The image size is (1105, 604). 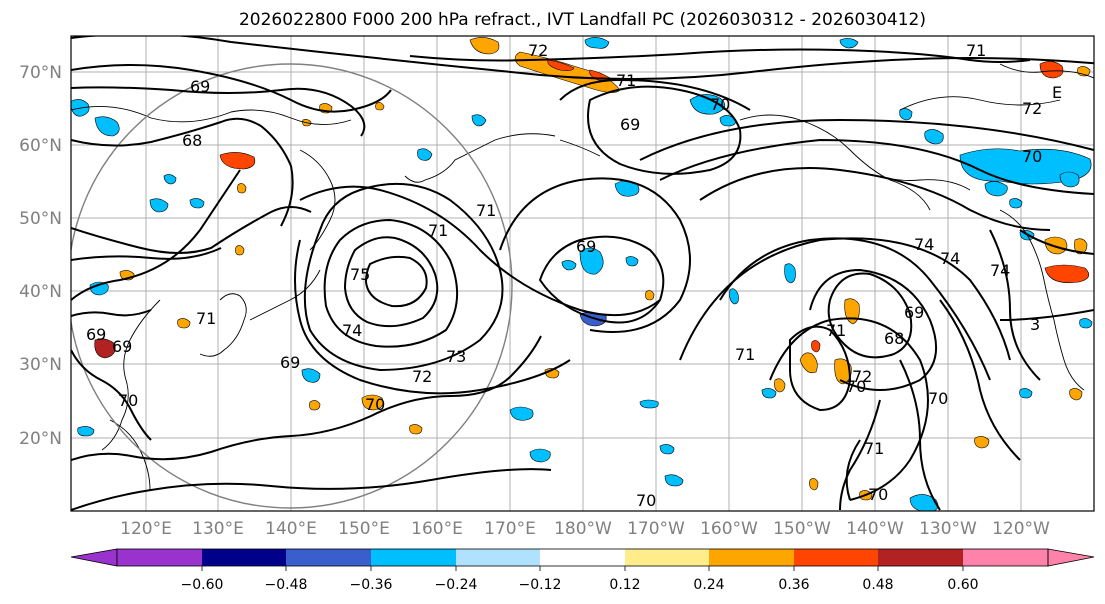 What do you see at coordinates (962, 585) in the screenshot?
I see `colorbar-tick-label: 0.60` at bounding box center [962, 585].